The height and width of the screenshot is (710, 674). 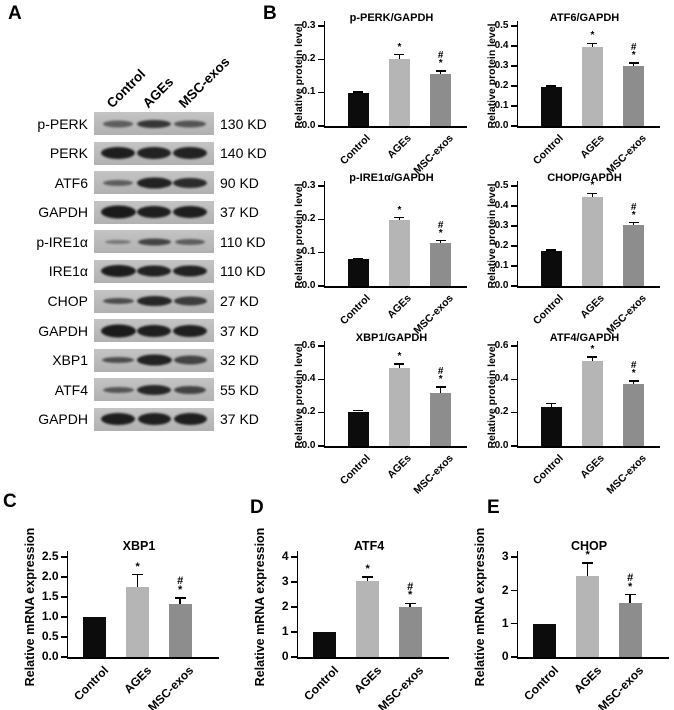 I want to click on blot-protein-label: GAPDH, so click(x=63, y=330).